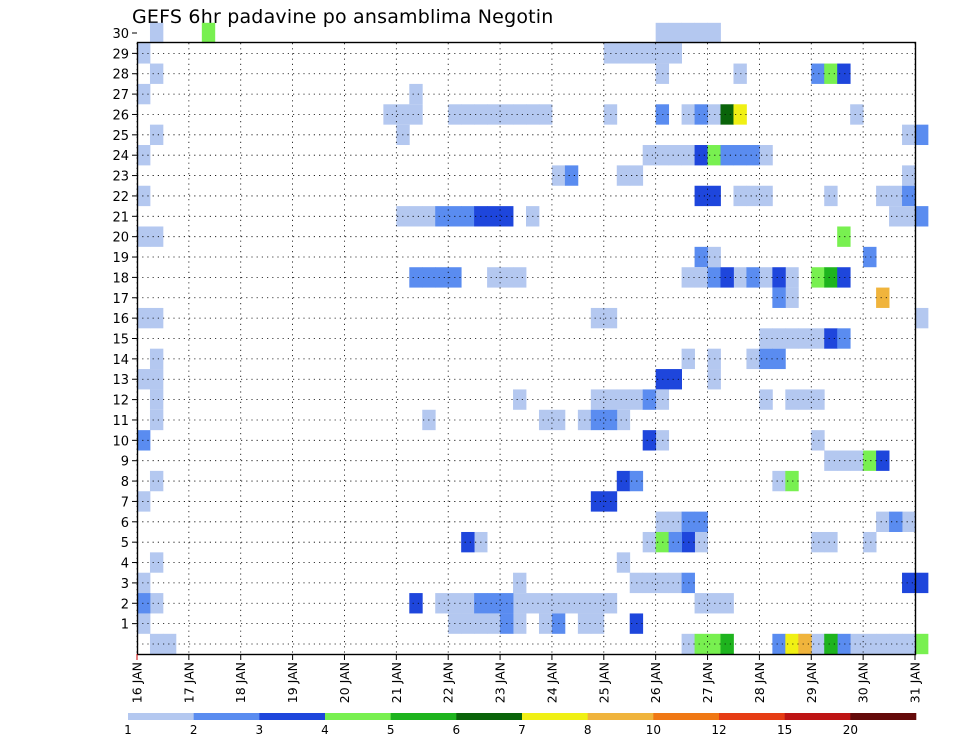 The width and height of the screenshot is (960, 742). Describe the element at coordinates (128, 730) in the screenshot. I see `legend-label: 1` at that location.